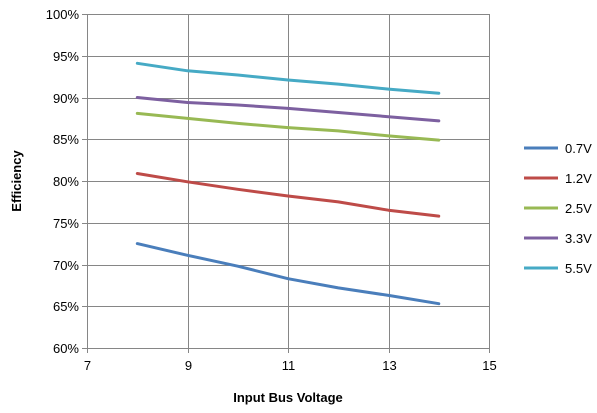  What do you see at coordinates (66, 139) in the screenshot?
I see `y-tick-label: 85%` at bounding box center [66, 139].